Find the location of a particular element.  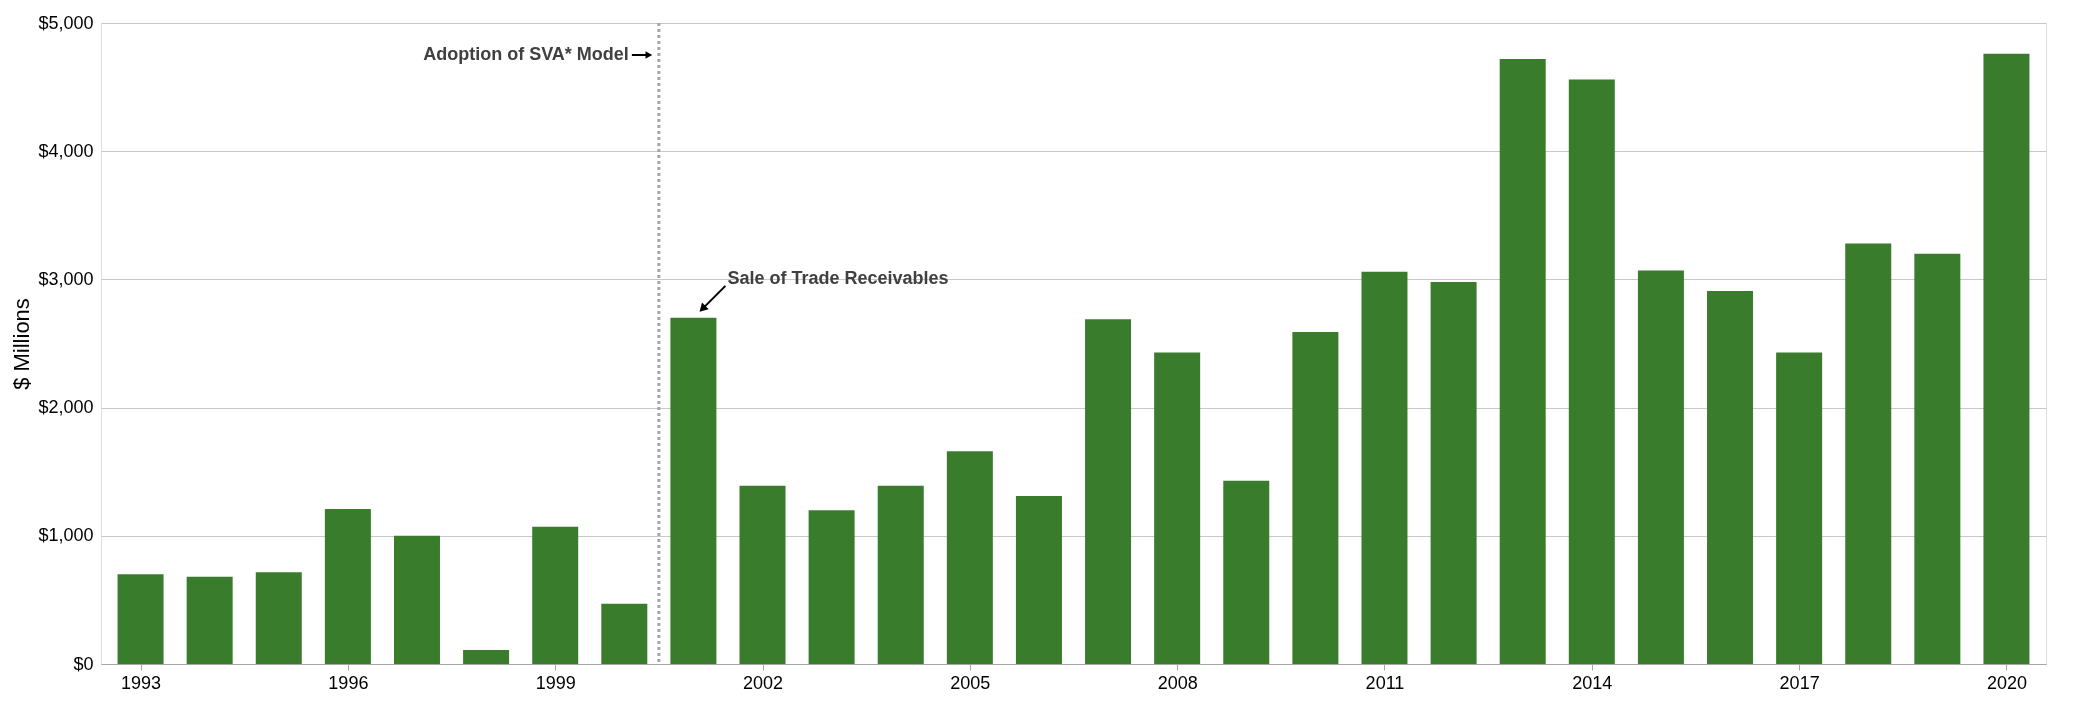

y-tick-label: $1,000 is located at coordinates (66, 535).